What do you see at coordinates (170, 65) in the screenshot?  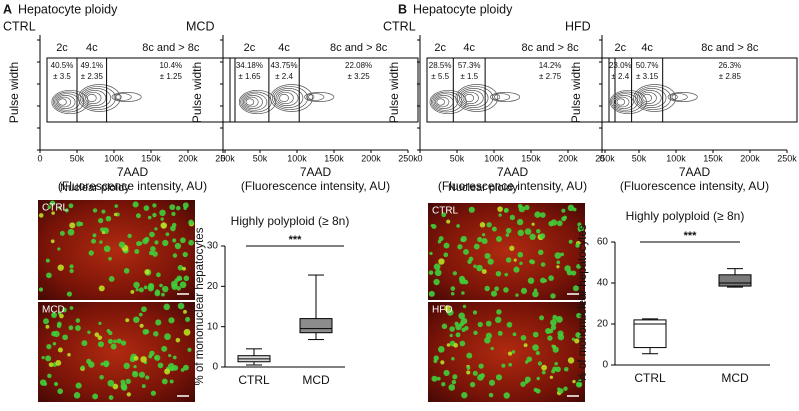 I see `gate-percent: 10.4%` at bounding box center [170, 65].